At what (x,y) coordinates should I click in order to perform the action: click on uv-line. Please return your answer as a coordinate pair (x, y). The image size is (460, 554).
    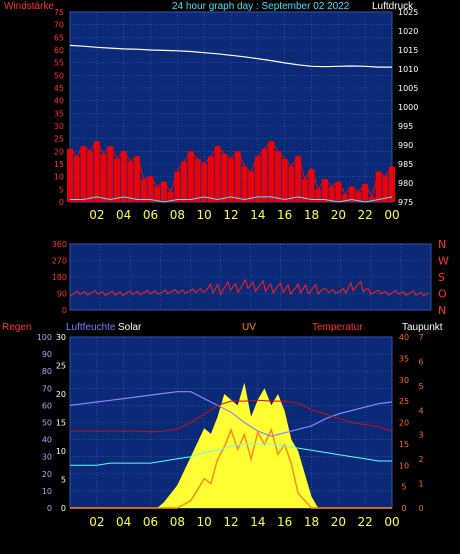
    Looking at the image, I should click on (231, 468).